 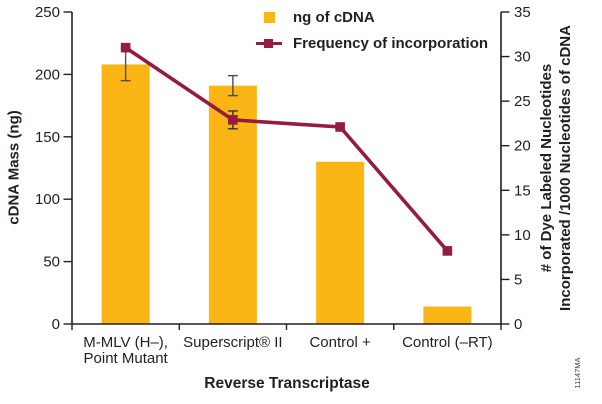 What do you see at coordinates (47, 199) in the screenshot?
I see `left-axis-tick-label: 100` at bounding box center [47, 199].